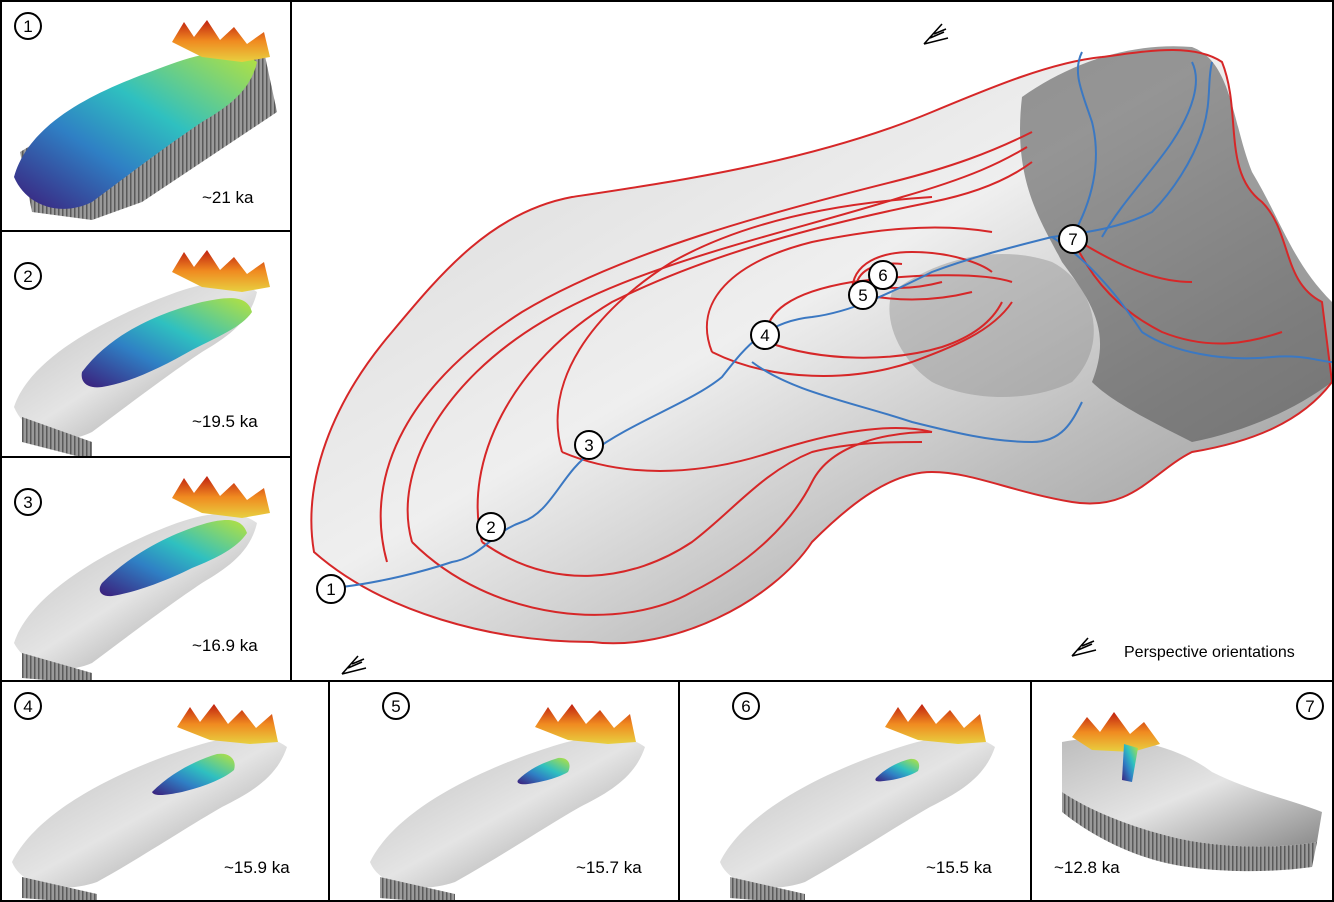  I want to click on panel-number: 2, so click(28, 276).